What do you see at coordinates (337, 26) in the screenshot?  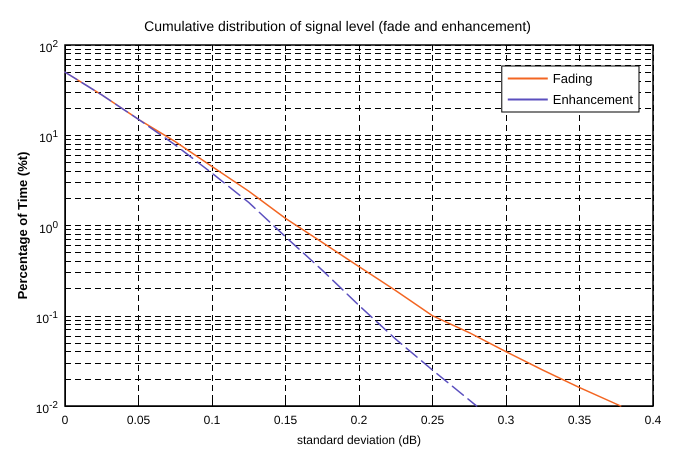 I see `chart-title: Cumulative distribution of signal level (fade and enhancement)` at bounding box center [337, 26].